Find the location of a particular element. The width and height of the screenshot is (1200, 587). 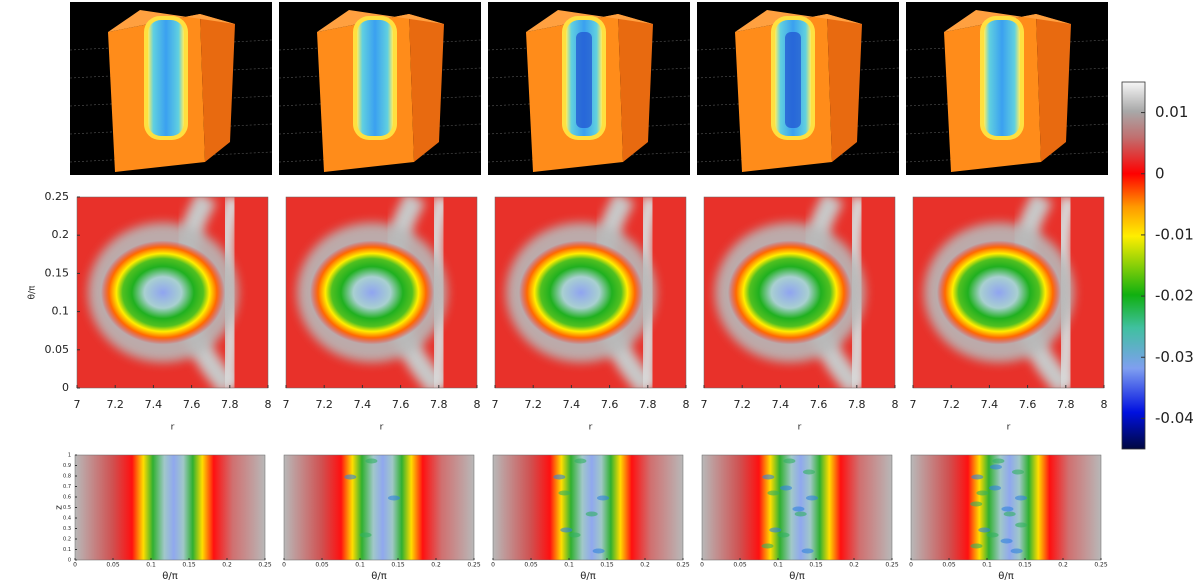

slot-core is located at coordinates (793, 80).